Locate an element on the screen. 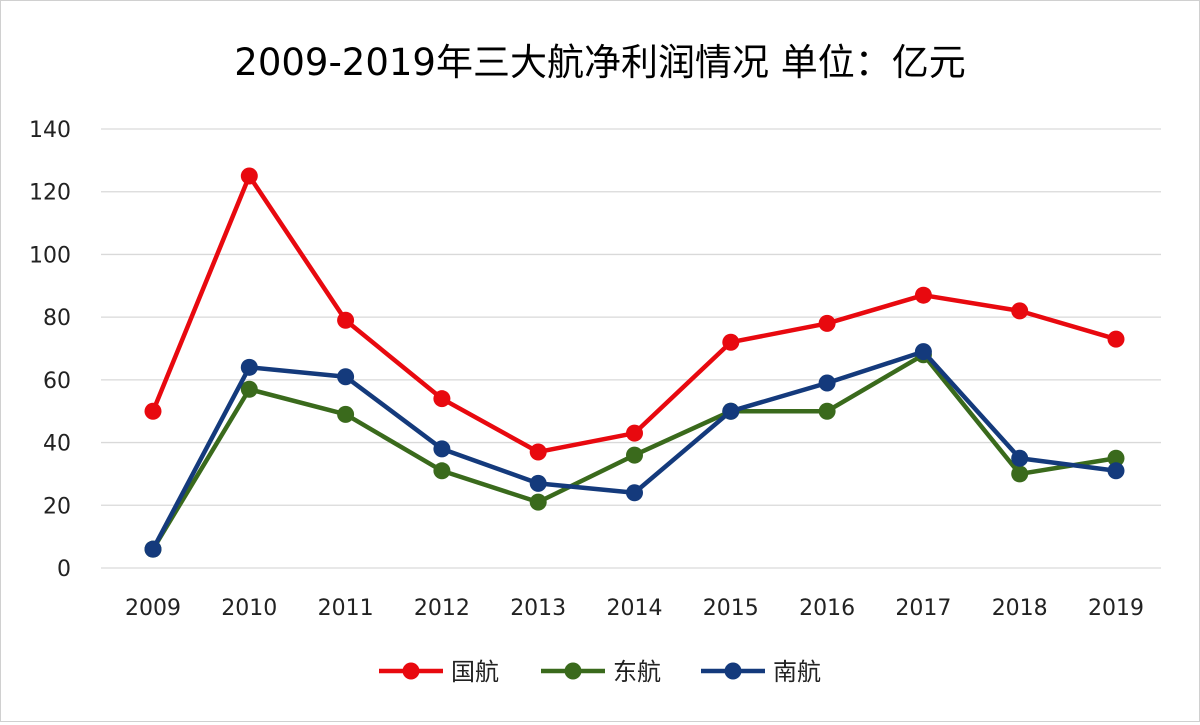 The image size is (1200, 725). x-tick-label: 2015 is located at coordinates (731, 608).